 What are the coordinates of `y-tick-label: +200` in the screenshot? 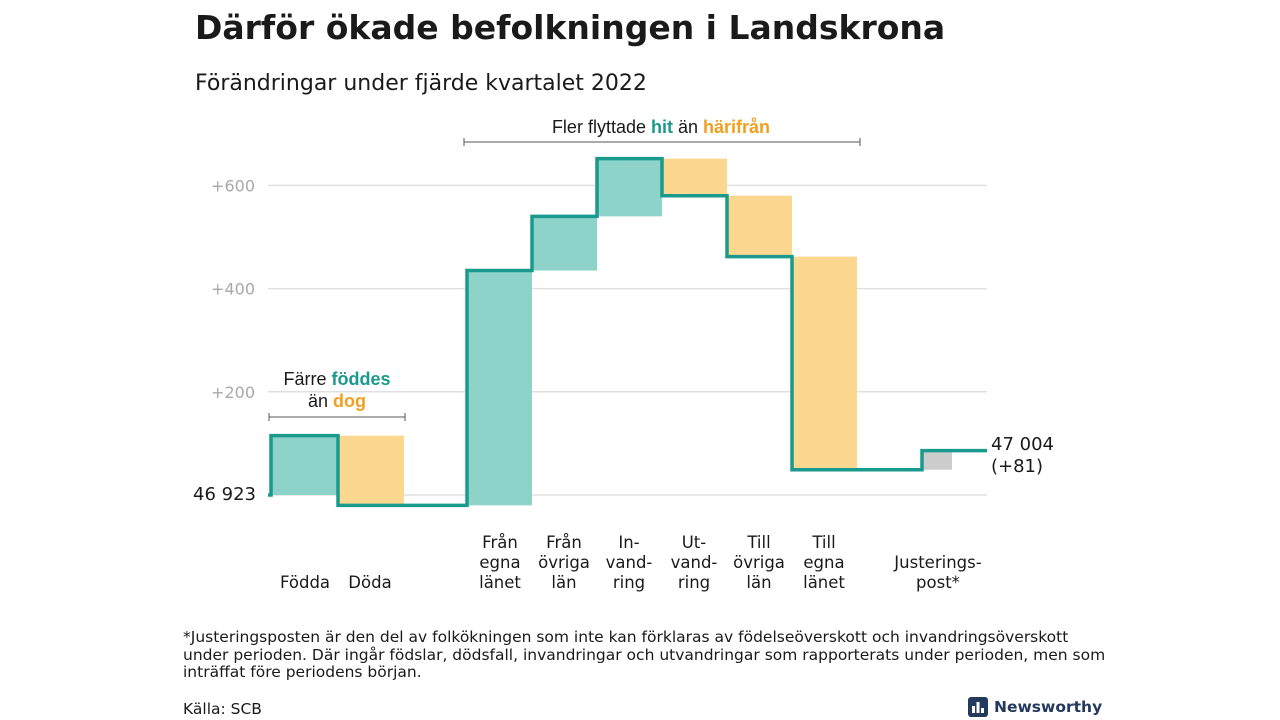 It's located at (233, 392).